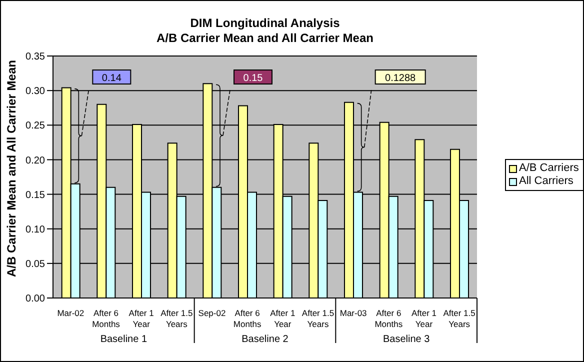 This screenshot has width=584, height=362. Describe the element at coordinates (36, 230) in the screenshot. I see `y-tick-label: 0.10` at that location.